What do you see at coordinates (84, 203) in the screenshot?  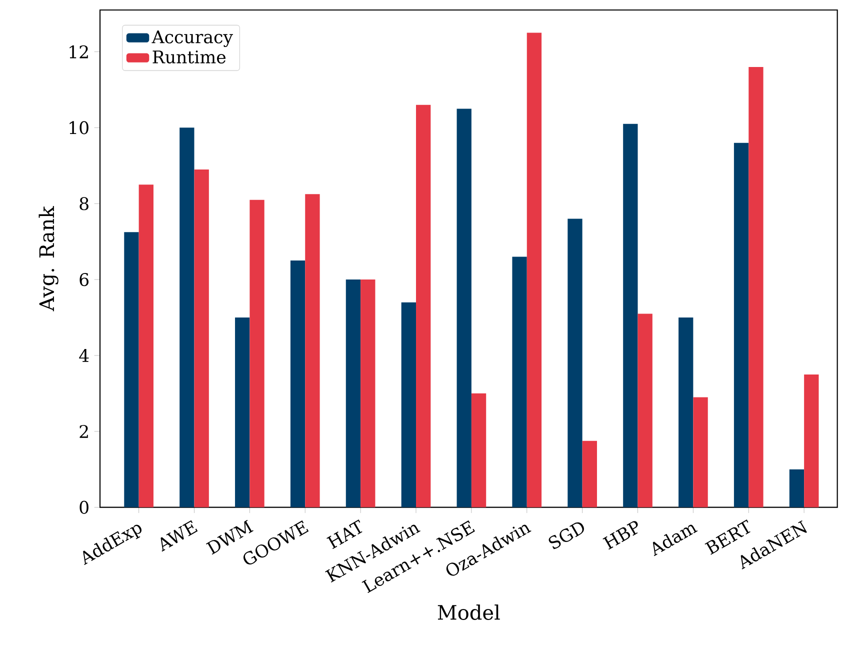 I see `y-tick-label: 8` at bounding box center [84, 203].